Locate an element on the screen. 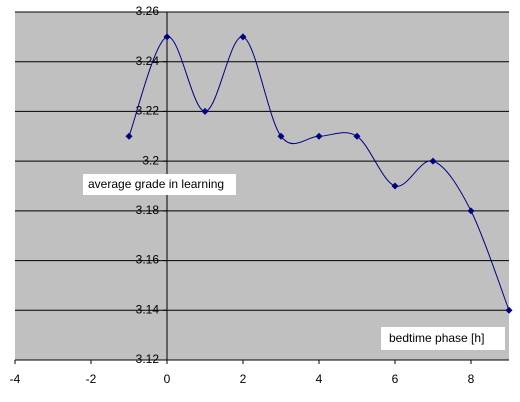 This screenshot has width=520, height=402. x-tick-label: 6 is located at coordinates (395, 379).